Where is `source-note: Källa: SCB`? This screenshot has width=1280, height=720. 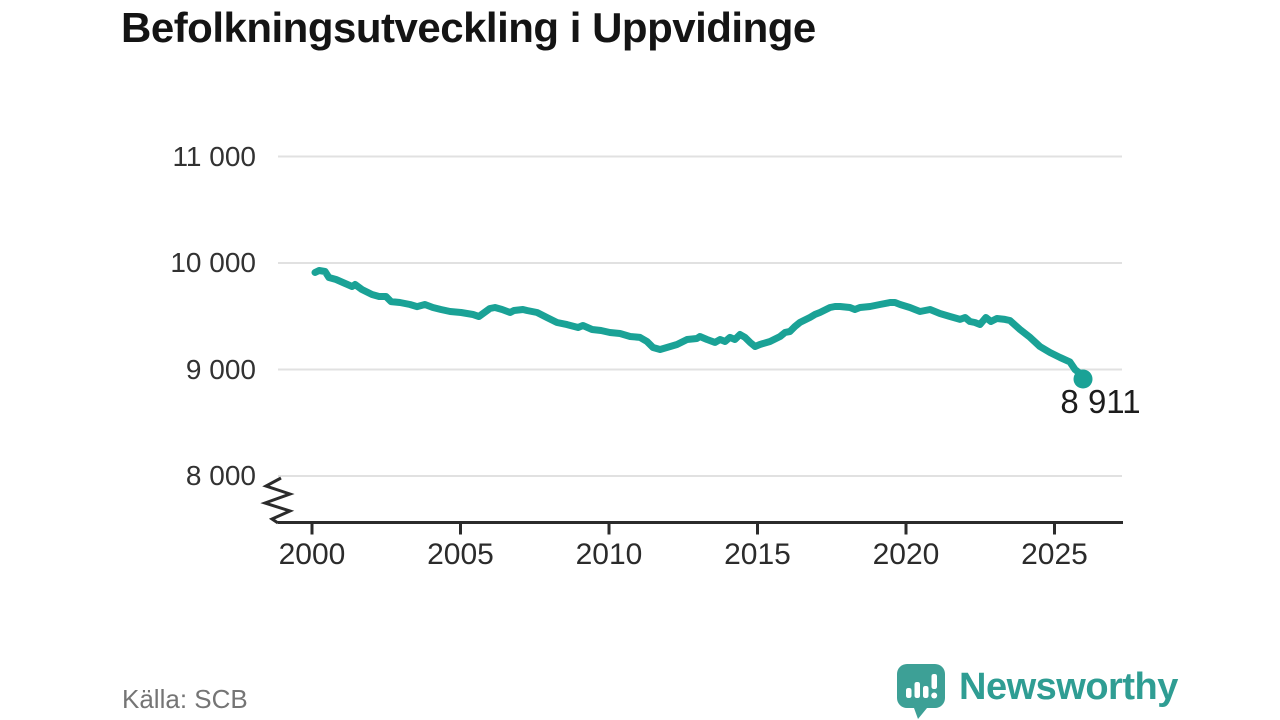 source-note: Källa: SCB is located at coordinates (185, 699).